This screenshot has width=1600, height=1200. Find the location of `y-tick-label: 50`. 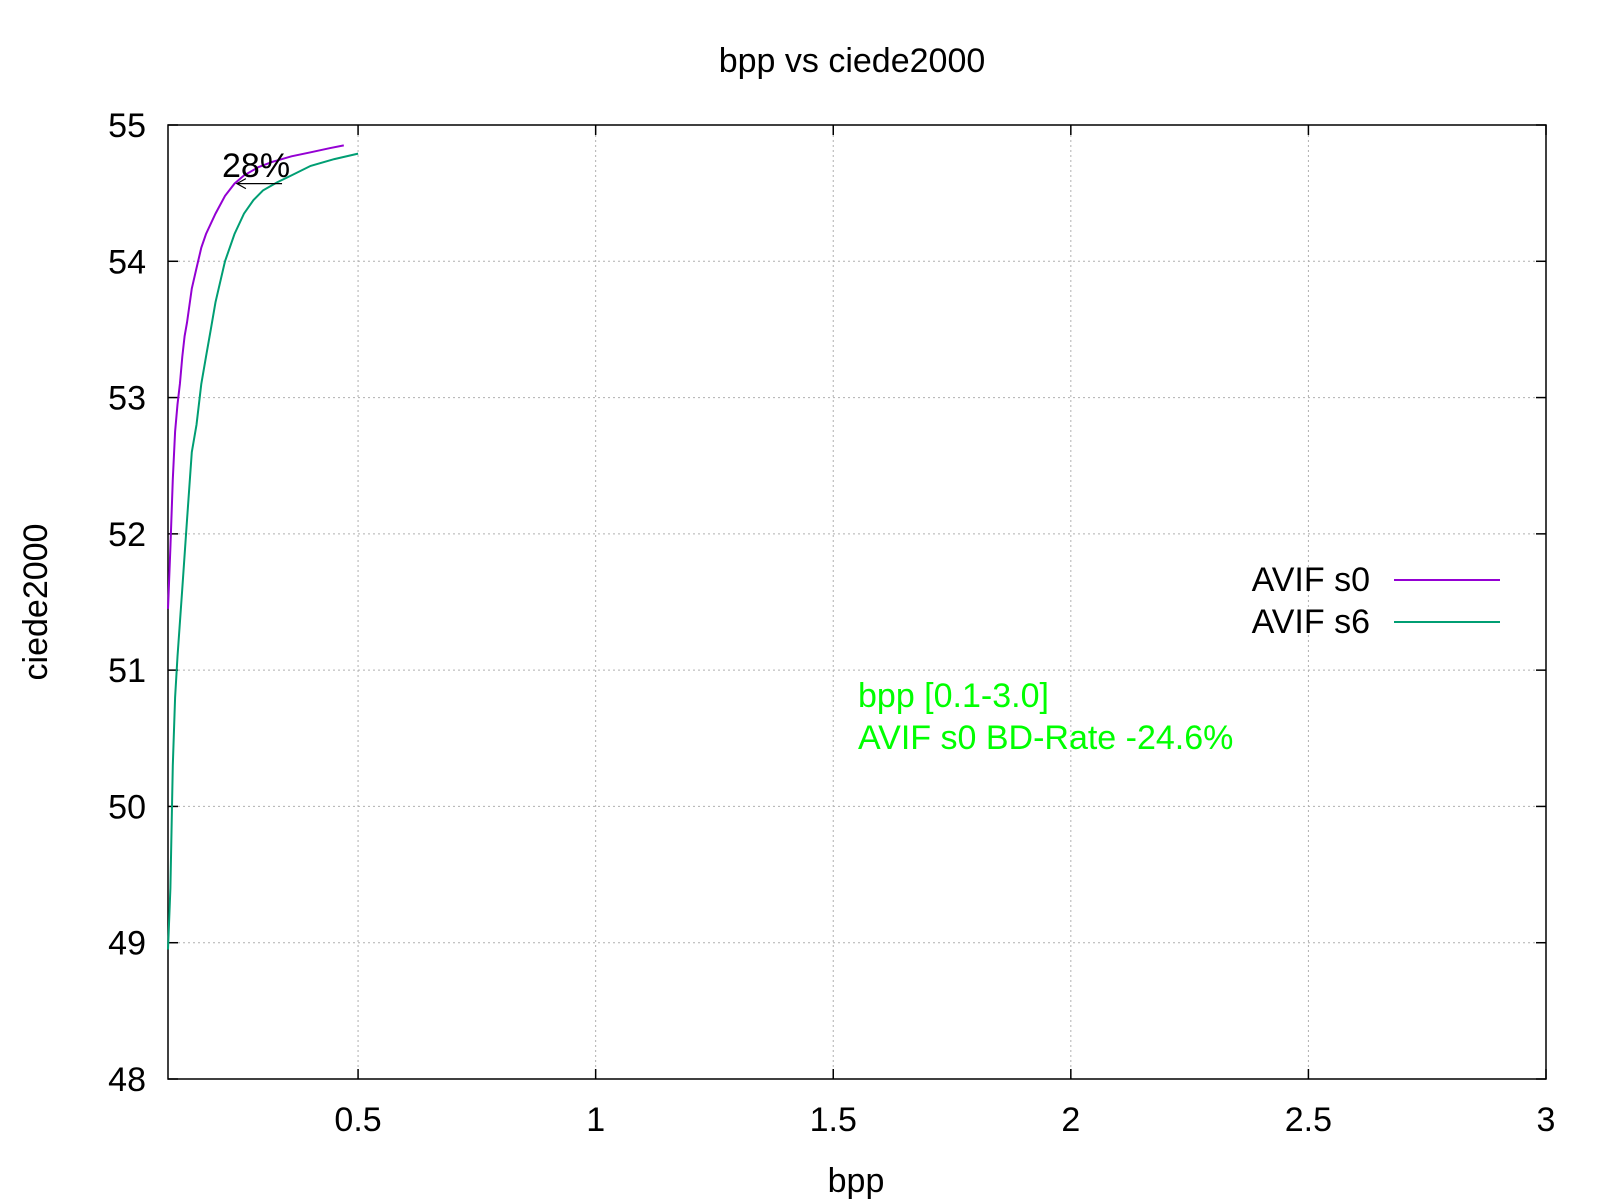

y-tick-label: 50 is located at coordinates (127, 807).